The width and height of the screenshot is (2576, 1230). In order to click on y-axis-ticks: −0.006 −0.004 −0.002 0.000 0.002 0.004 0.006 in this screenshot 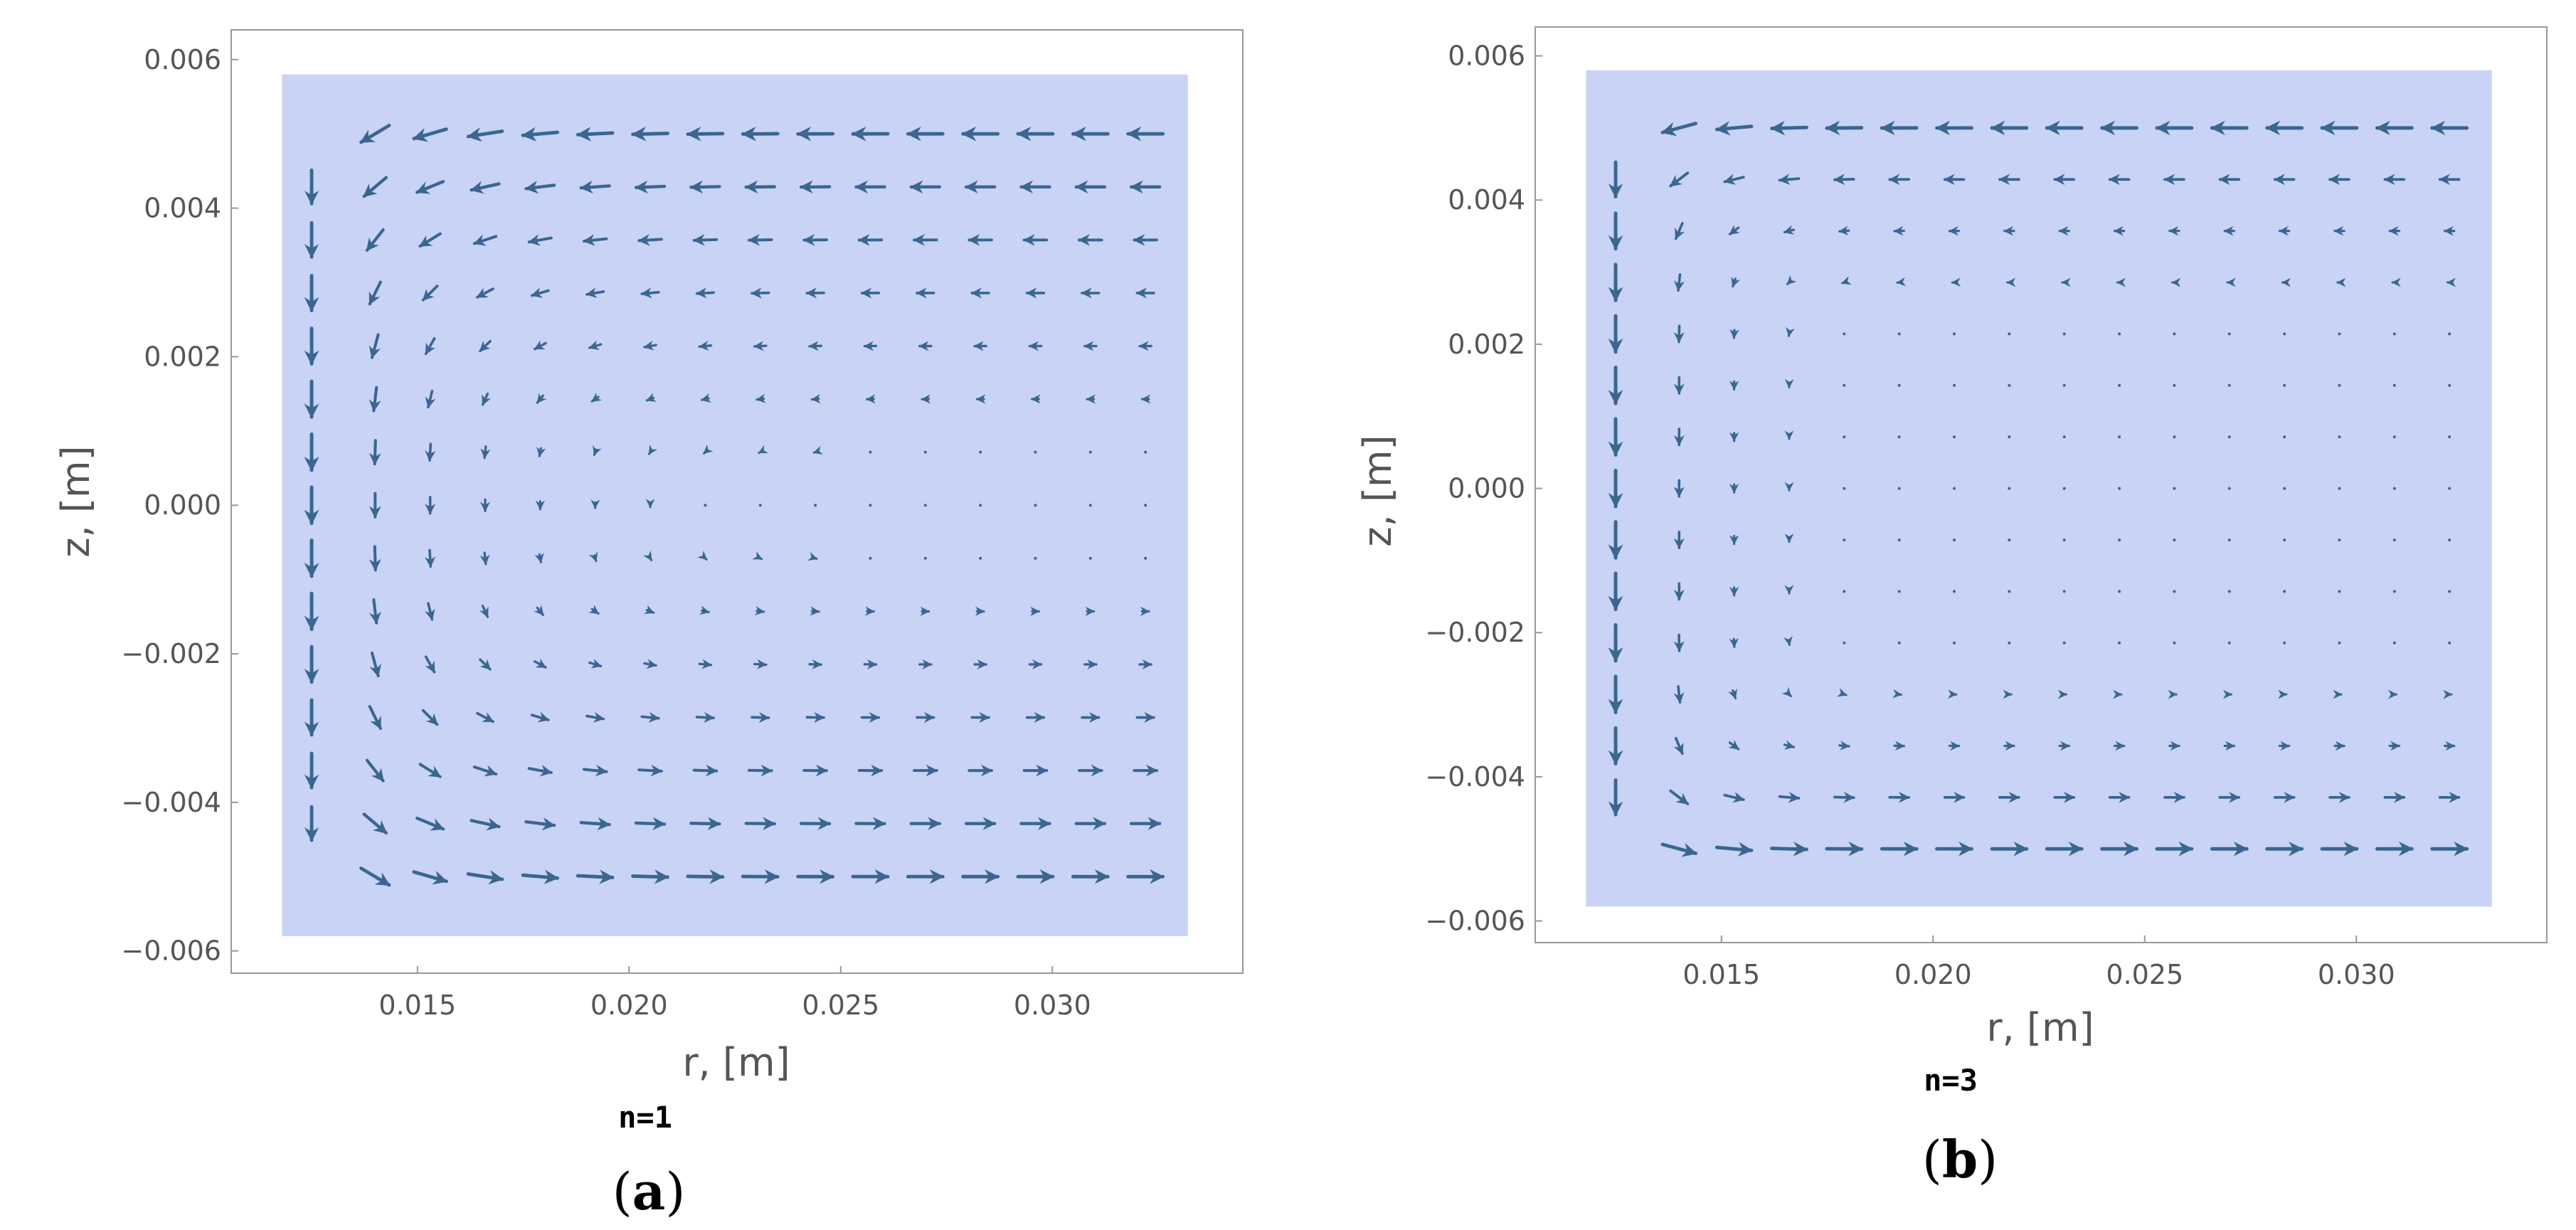, I will do `click(179, 506)`.